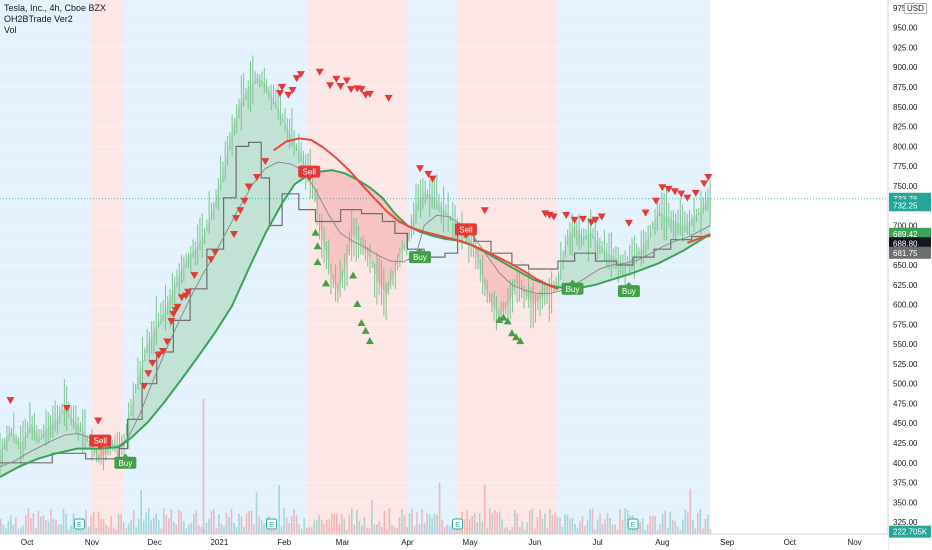 The height and width of the screenshot is (550, 932). I want to click on price-label-tag: 689.42, so click(910, 233).